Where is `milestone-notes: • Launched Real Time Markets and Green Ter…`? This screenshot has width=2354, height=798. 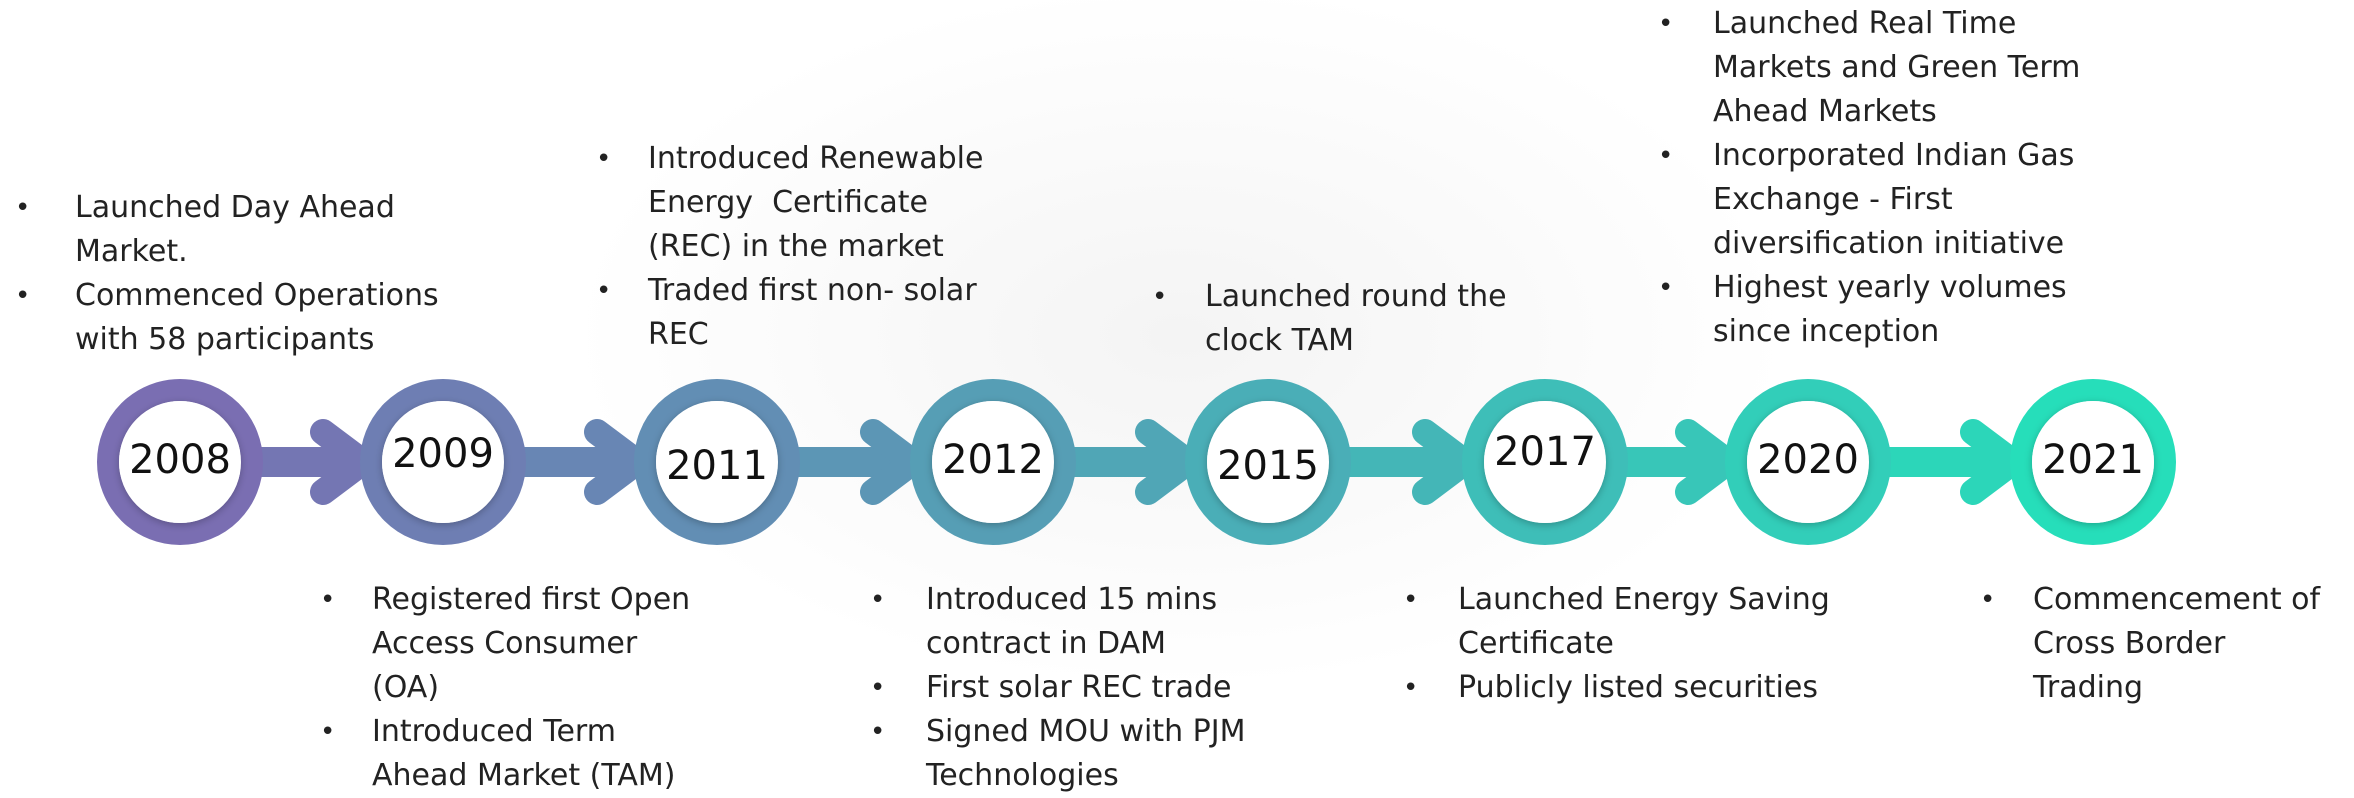 milestone-notes: • Launched Real Time Markets and Green Ter… is located at coordinates (1869, 178).